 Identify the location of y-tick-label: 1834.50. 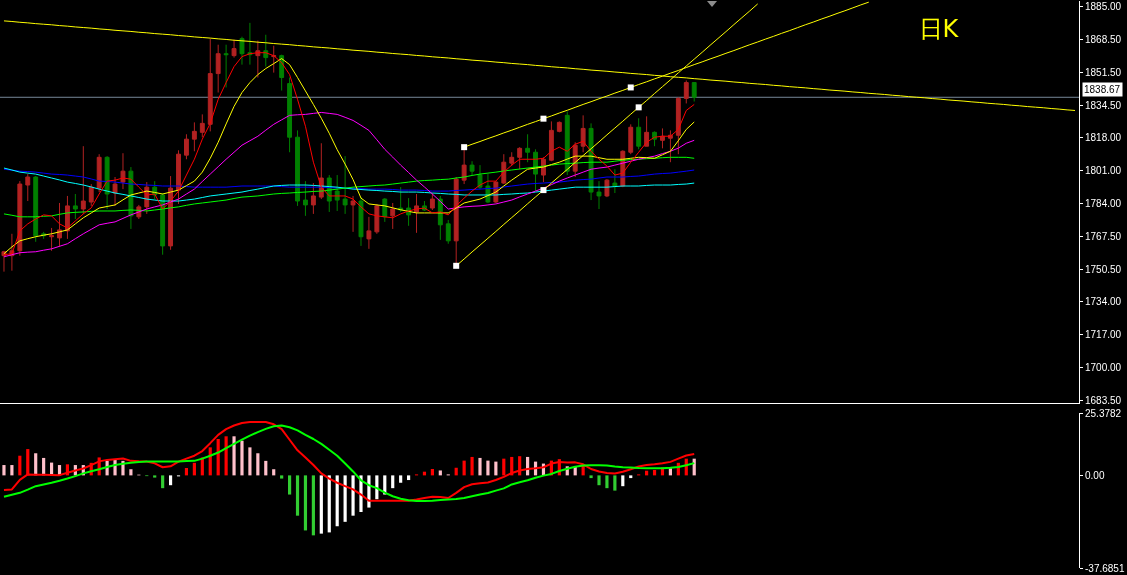
(1103, 105).